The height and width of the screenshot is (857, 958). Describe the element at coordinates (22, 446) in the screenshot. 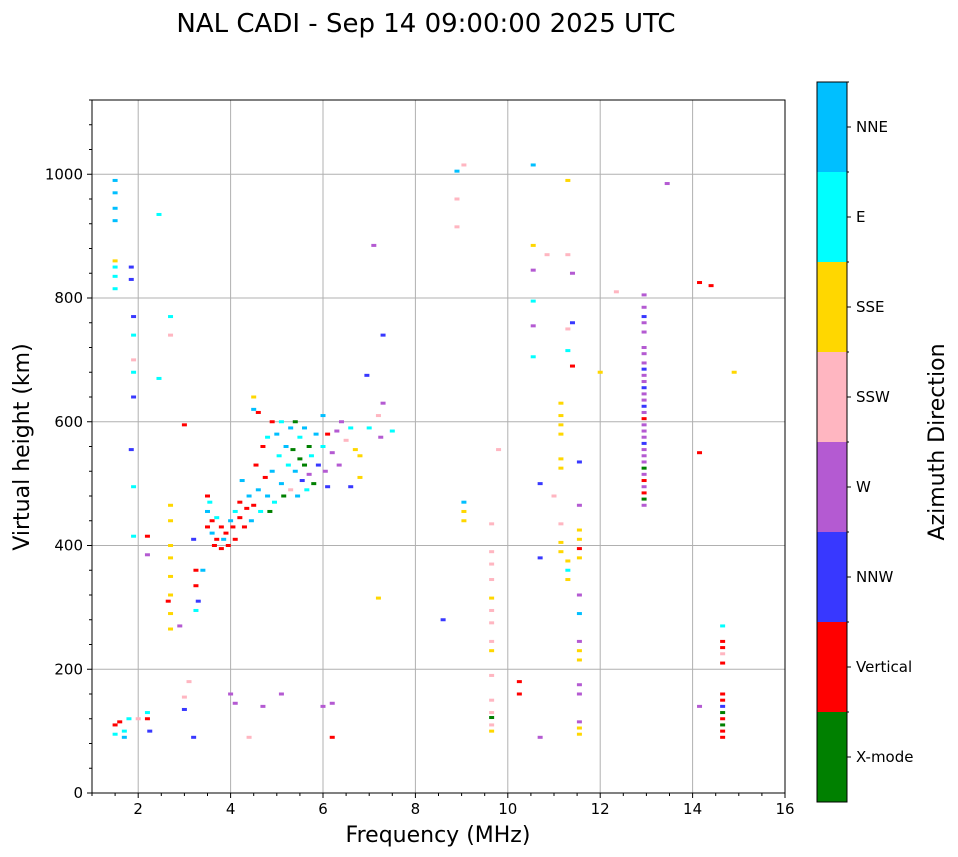

I see `y-axis-label: Virtual height (km)` at that location.